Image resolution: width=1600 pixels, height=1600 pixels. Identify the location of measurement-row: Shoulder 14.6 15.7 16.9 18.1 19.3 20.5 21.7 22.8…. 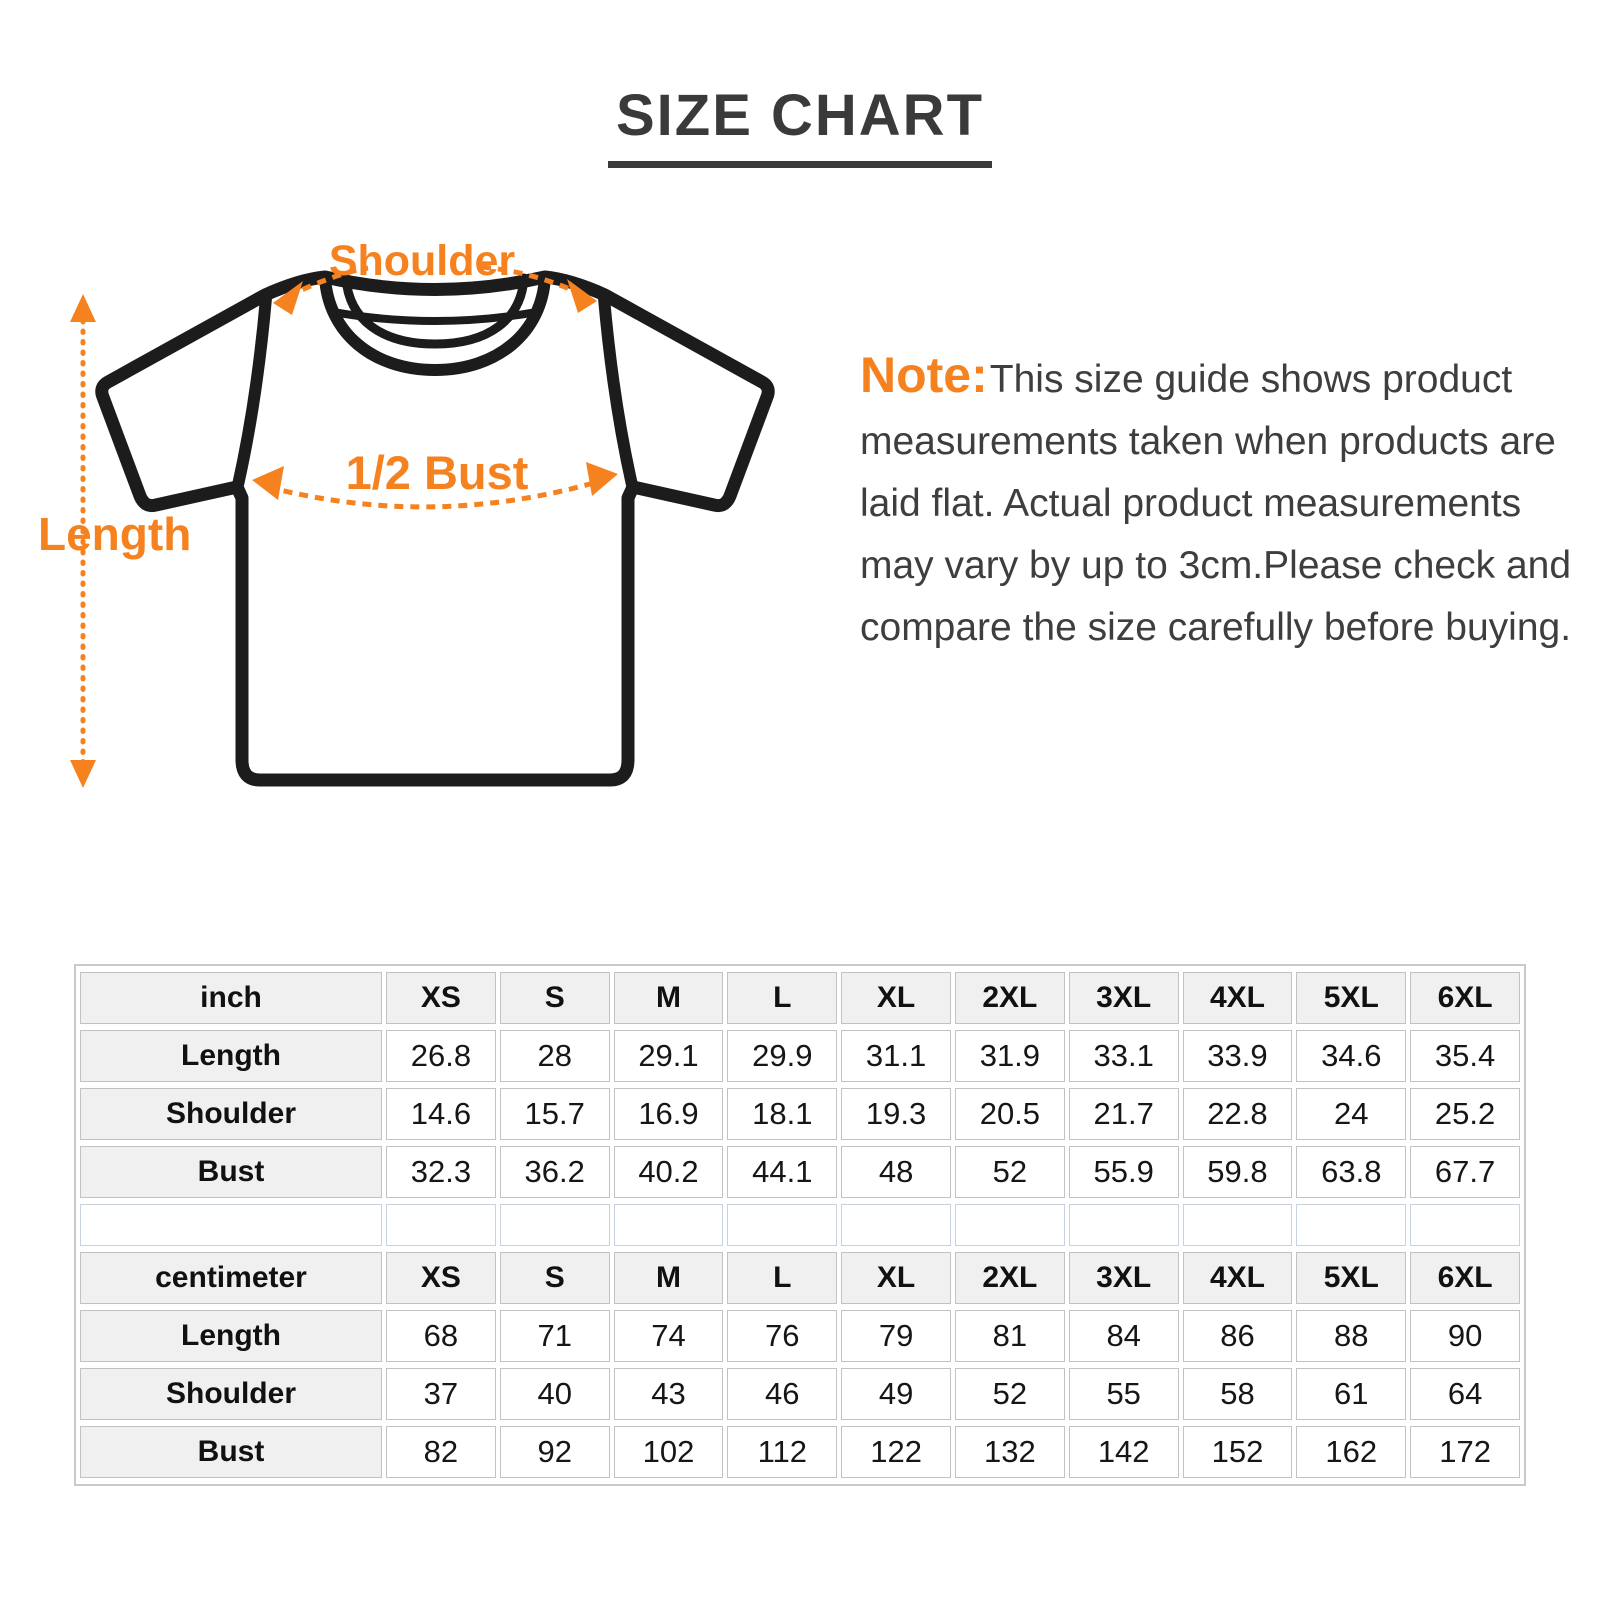
(800, 1114).